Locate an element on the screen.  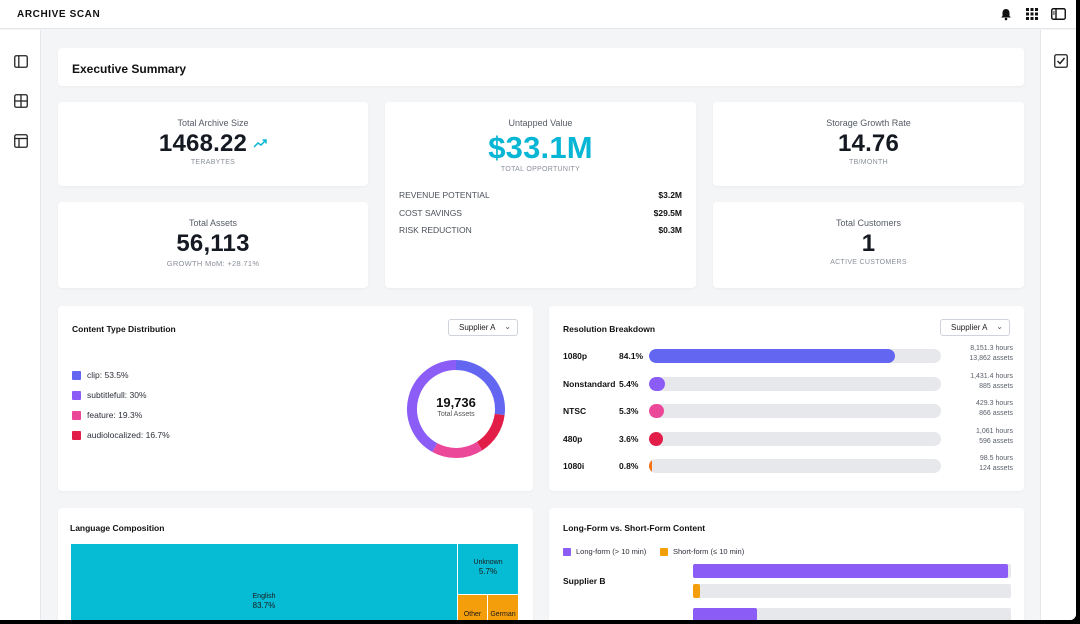
kpi-growth-rate: Storage Growth Rate 14.76 TB/MONTH is located at coordinates (868, 144).